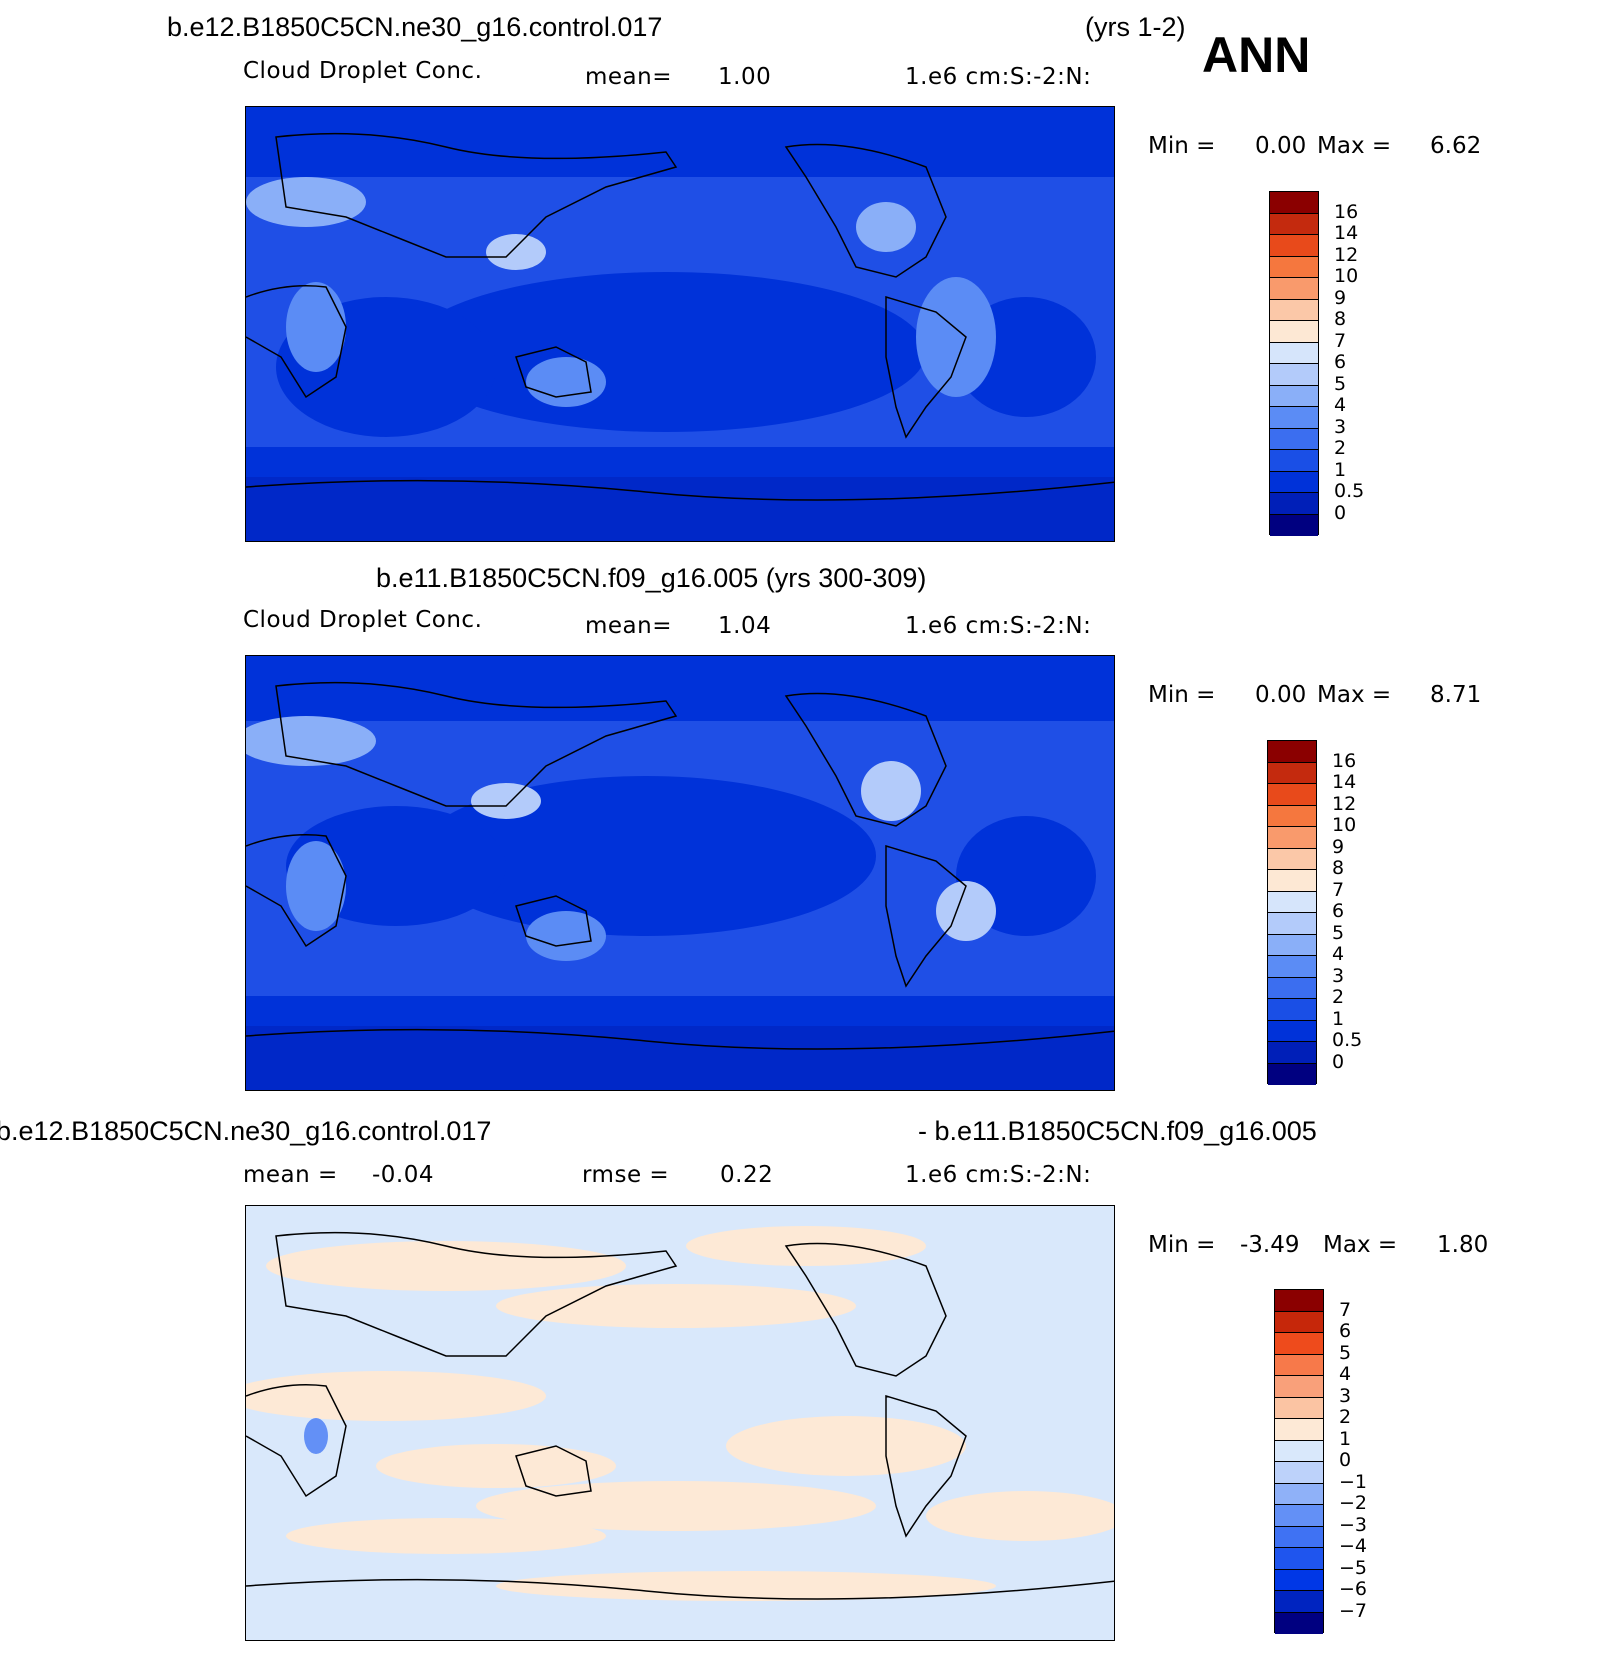 This screenshot has height=1663, width=1608. What do you see at coordinates (403, 1175) in the screenshot?
I see `panel3-mean-value: -0.04` at bounding box center [403, 1175].